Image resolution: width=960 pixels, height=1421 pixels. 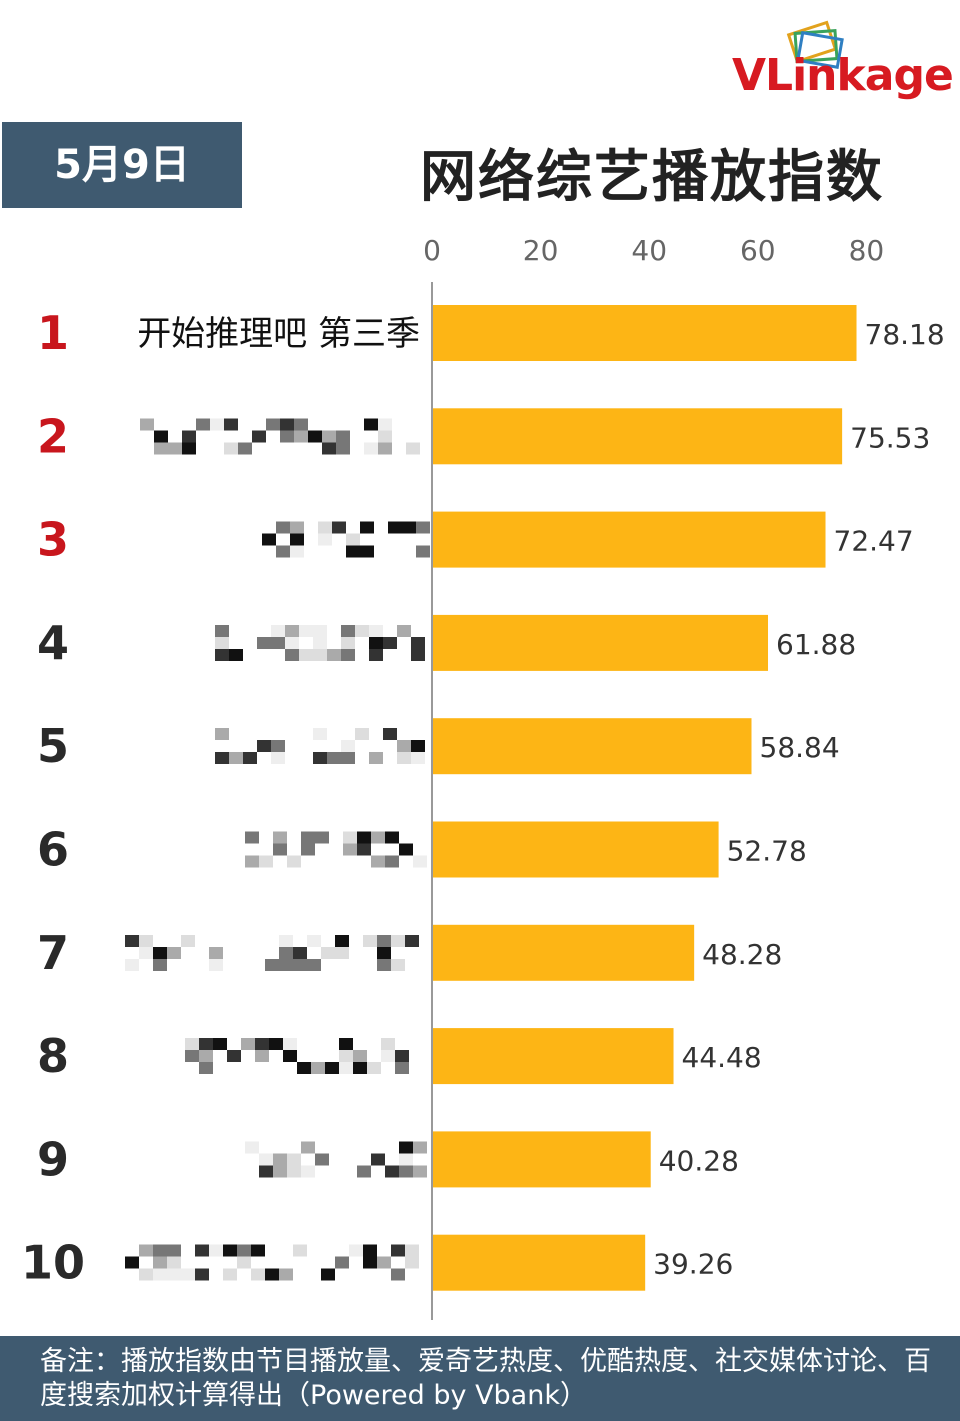 I want to click on bar-value-label: 75.53, so click(x=890, y=437).